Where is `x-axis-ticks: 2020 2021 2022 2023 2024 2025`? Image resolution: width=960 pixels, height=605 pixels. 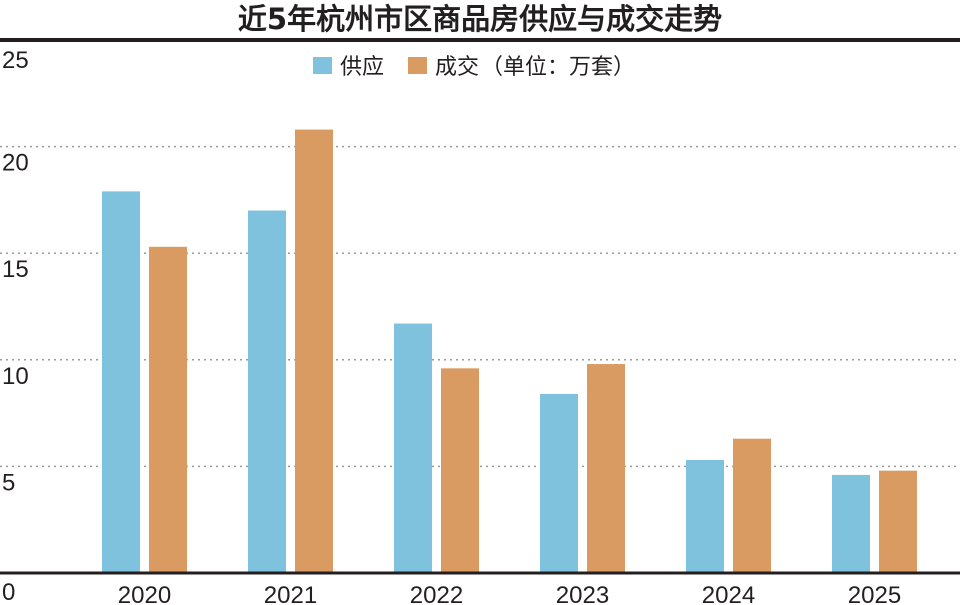 x-axis-ticks: 2020 2021 2022 2023 2024 2025 is located at coordinates (509, 593).